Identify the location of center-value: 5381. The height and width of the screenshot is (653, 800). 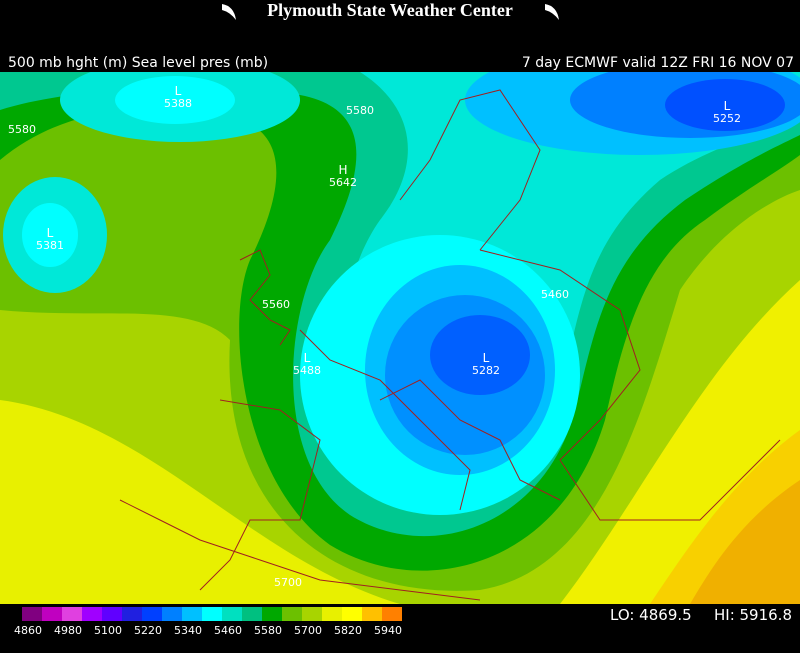
(50, 245).